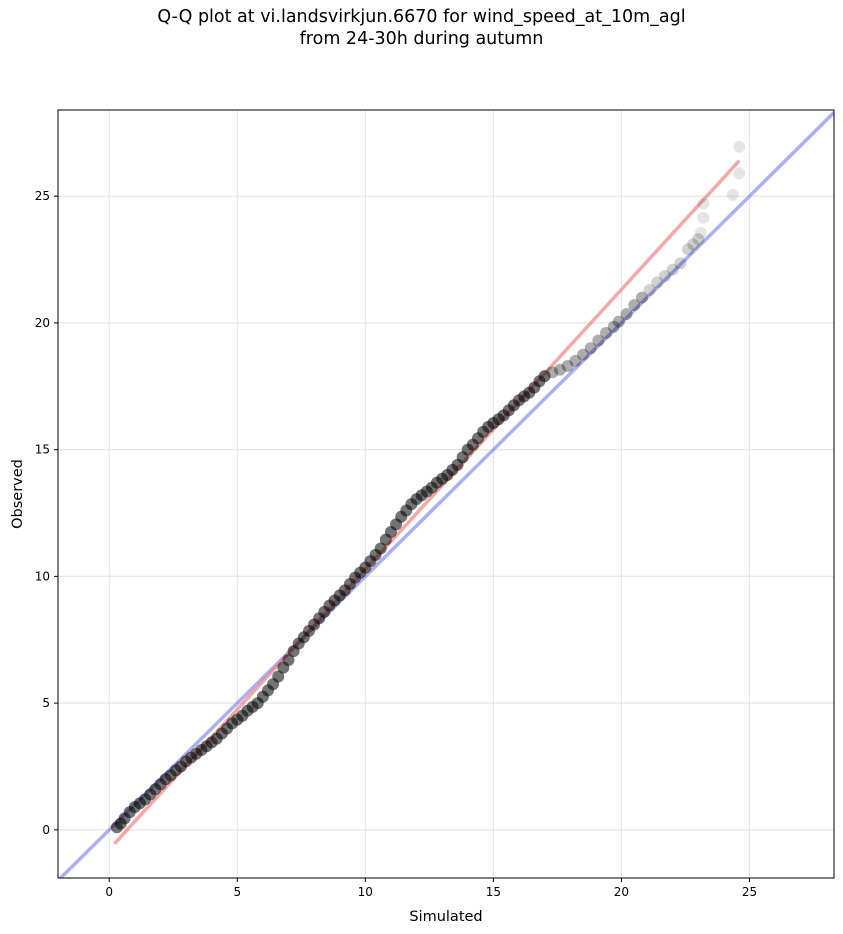 The width and height of the screenshot is (843, 934). I want to click on chart-title-line-2: from 24-30h during autumn, so click(421, 39).